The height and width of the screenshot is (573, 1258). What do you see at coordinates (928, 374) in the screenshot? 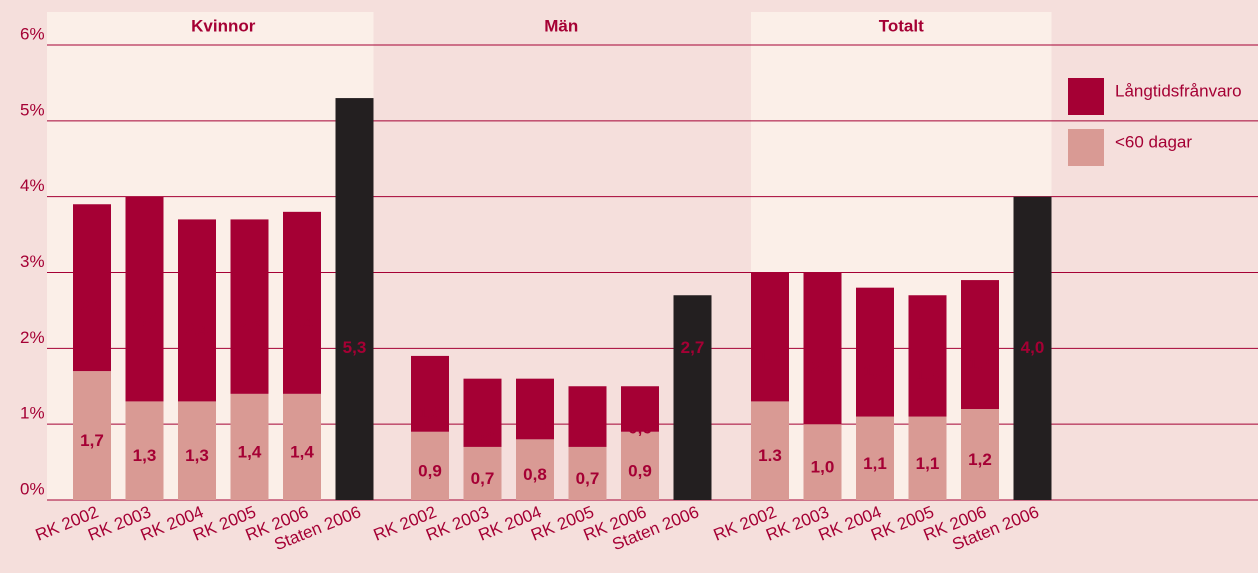
I see `value-label: 1,6` at bounding box center [928, 374].